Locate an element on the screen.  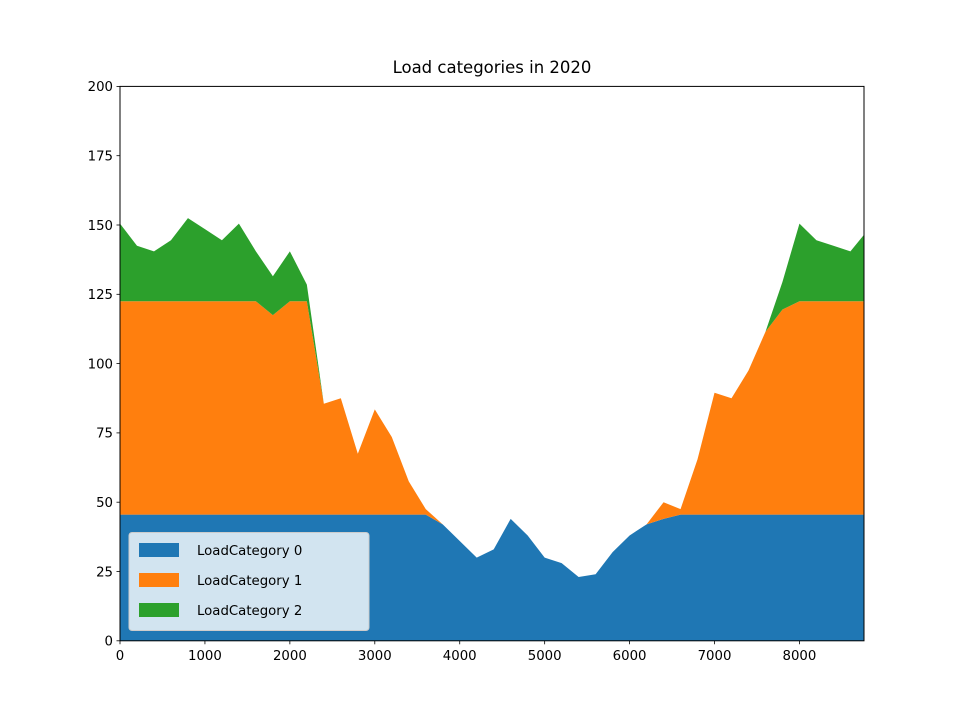
y-tick-label-3: 75 is located at coordinates (104, 434).